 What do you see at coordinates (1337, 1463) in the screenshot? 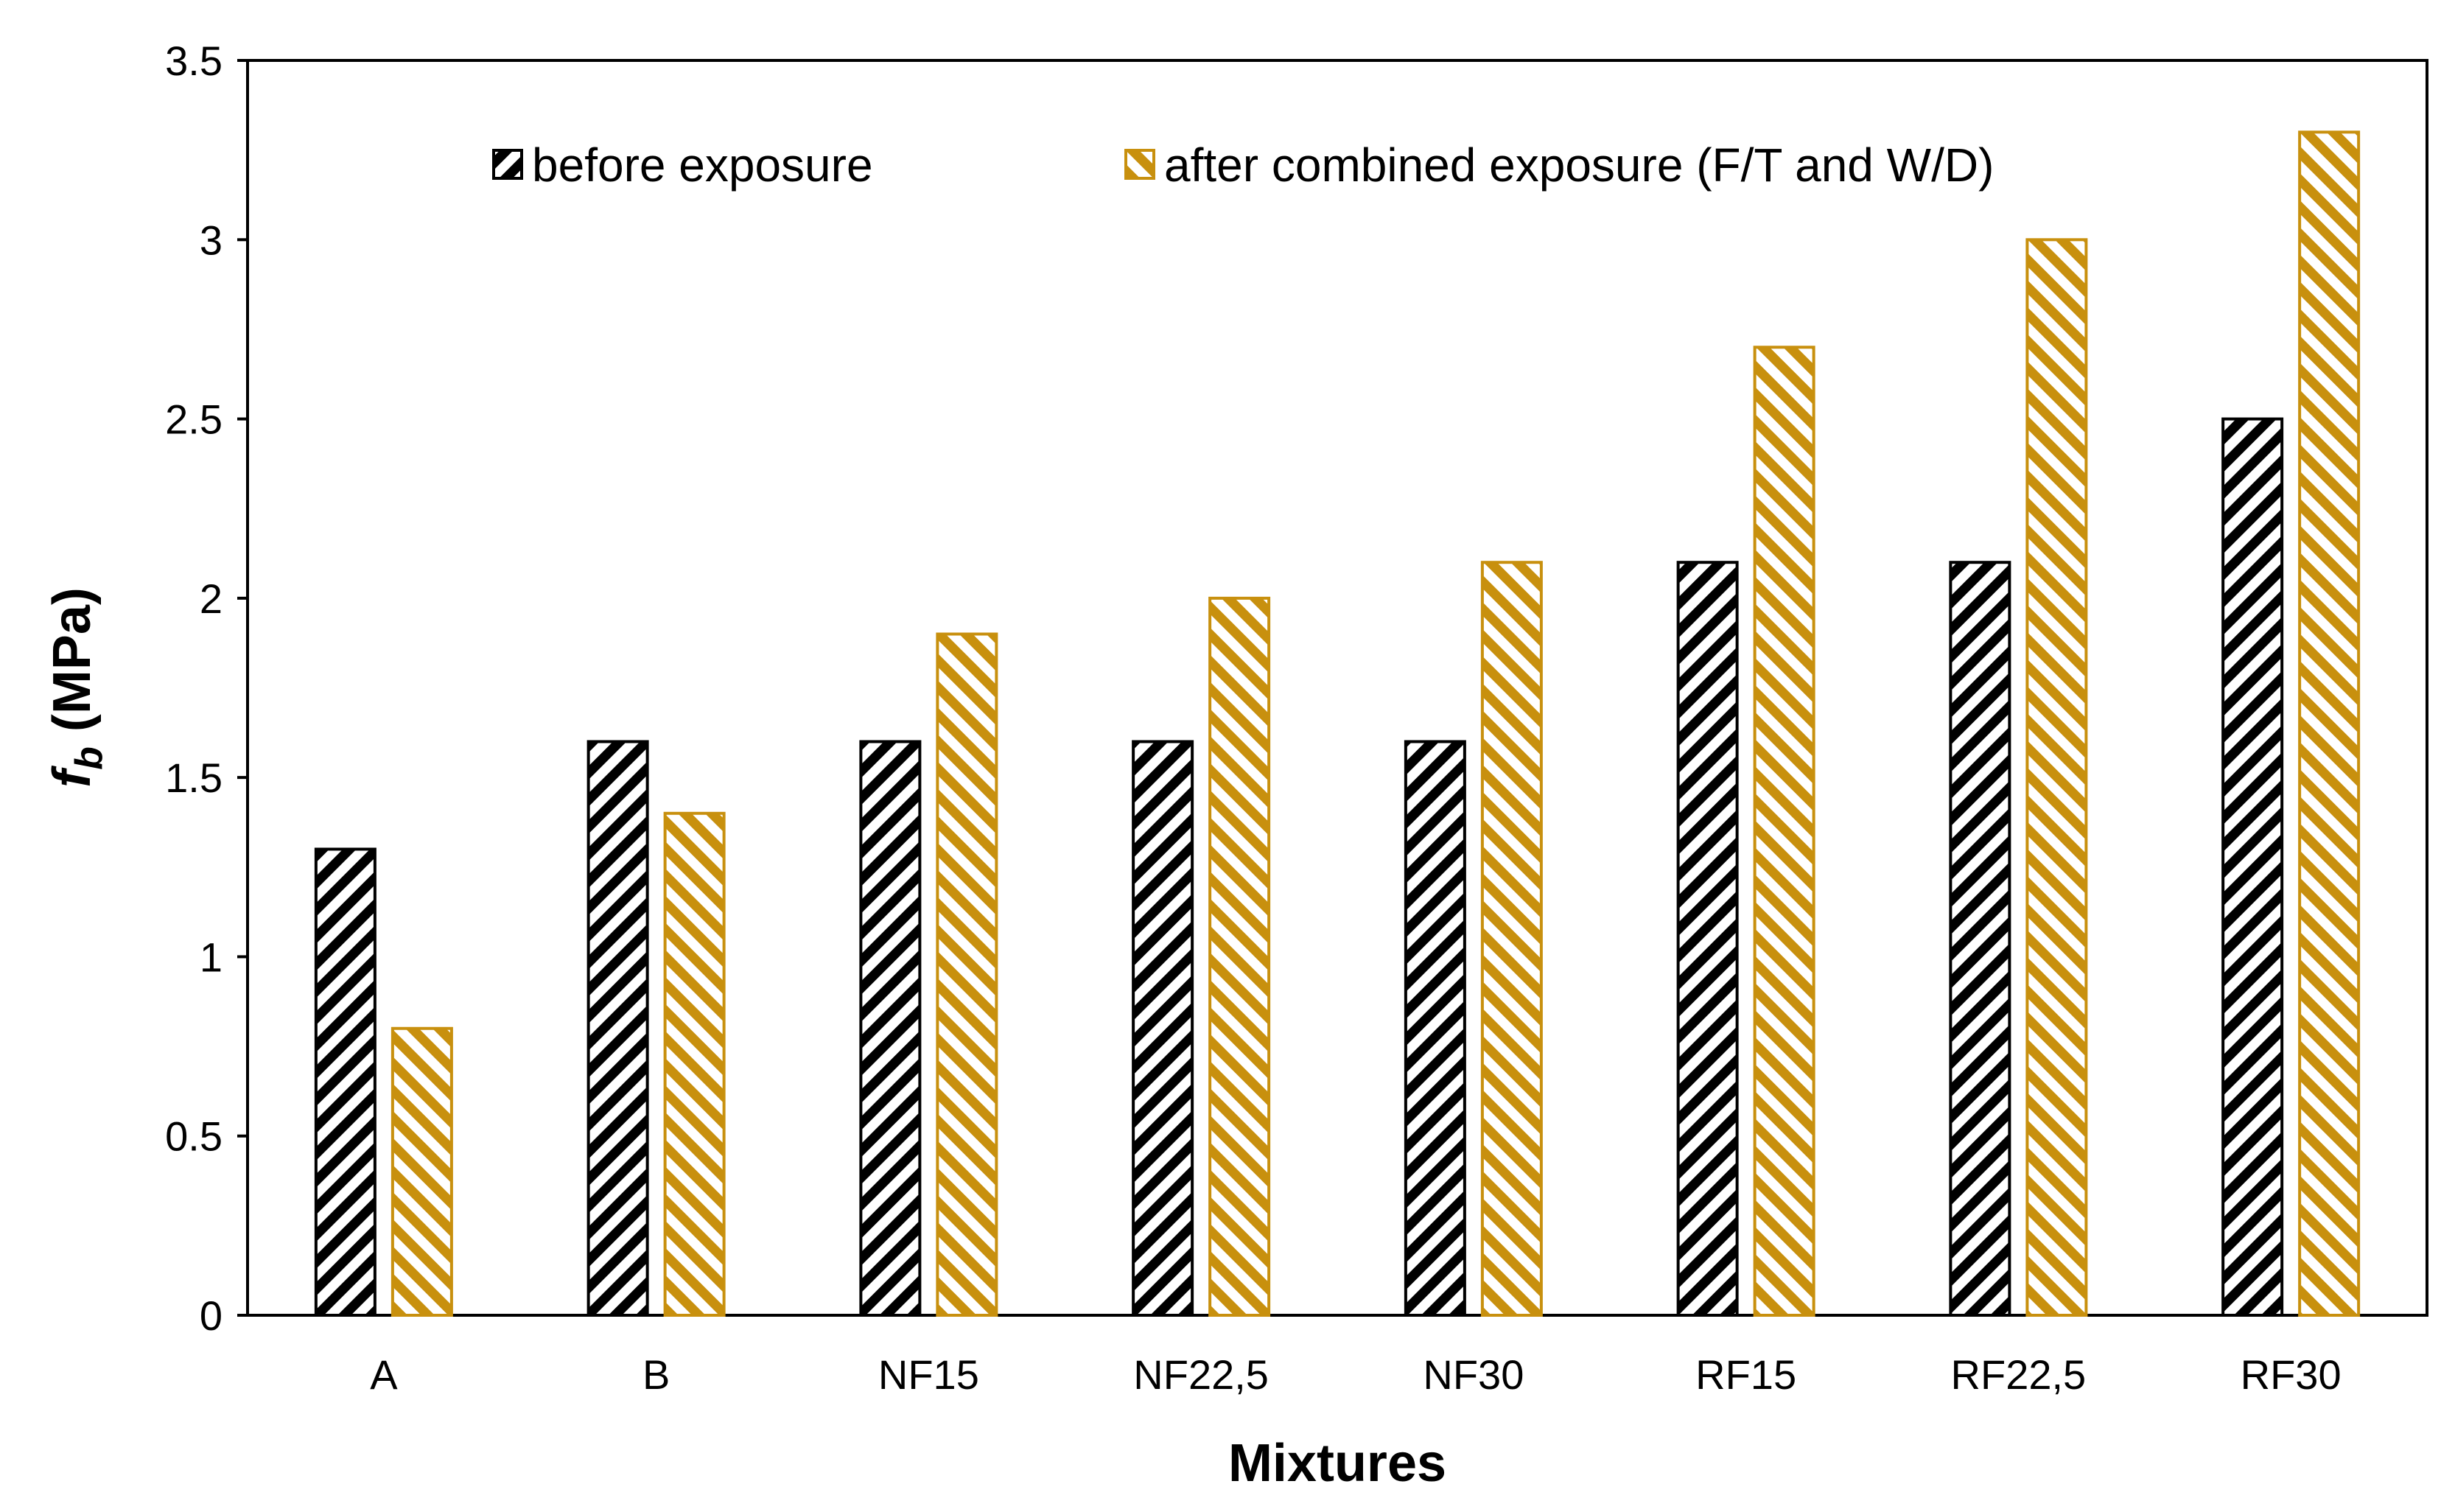
I see `x-axis-title: Mixtures` at bounding box center [1337, 1463].